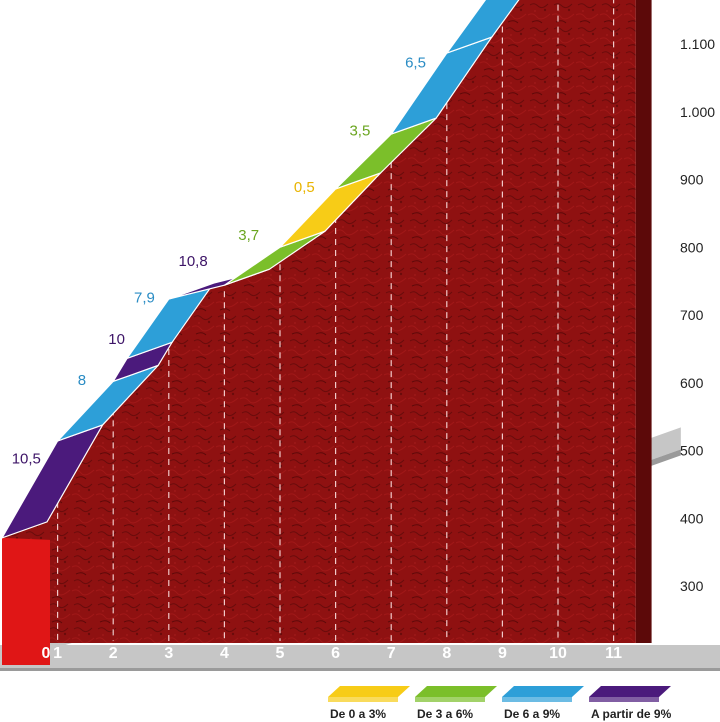 The image size is (720, 722). I want to click on y-tick-label-800: 800, so click(692, 247).